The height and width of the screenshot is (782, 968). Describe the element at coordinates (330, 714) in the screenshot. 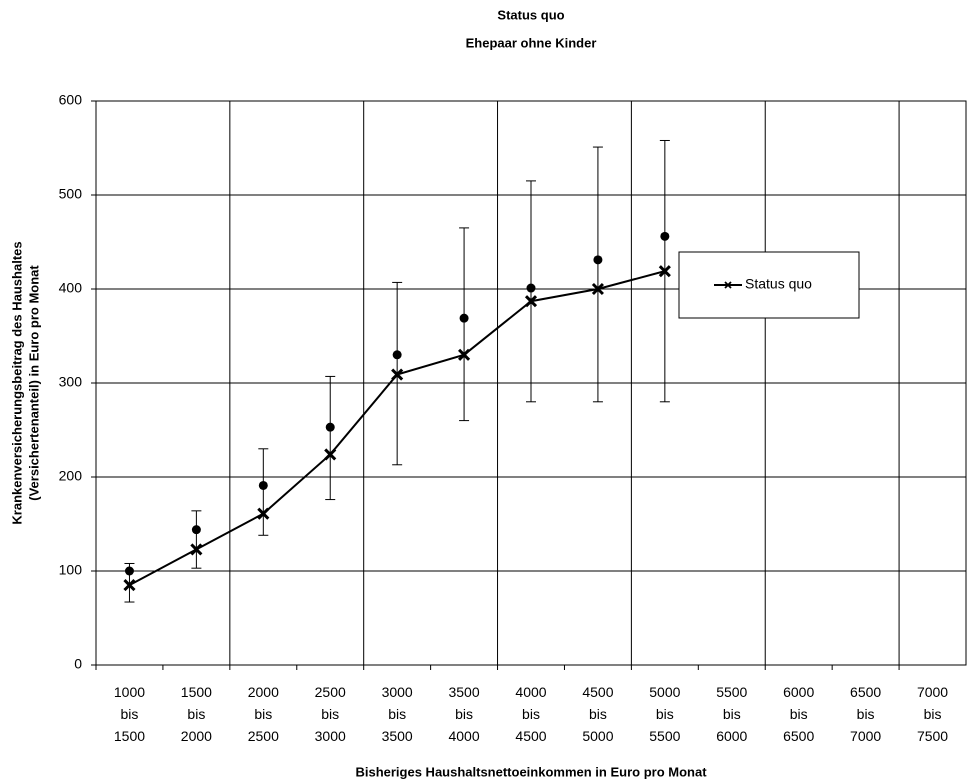

I see `x-tick-label: 2500 bis 3000` at that location.